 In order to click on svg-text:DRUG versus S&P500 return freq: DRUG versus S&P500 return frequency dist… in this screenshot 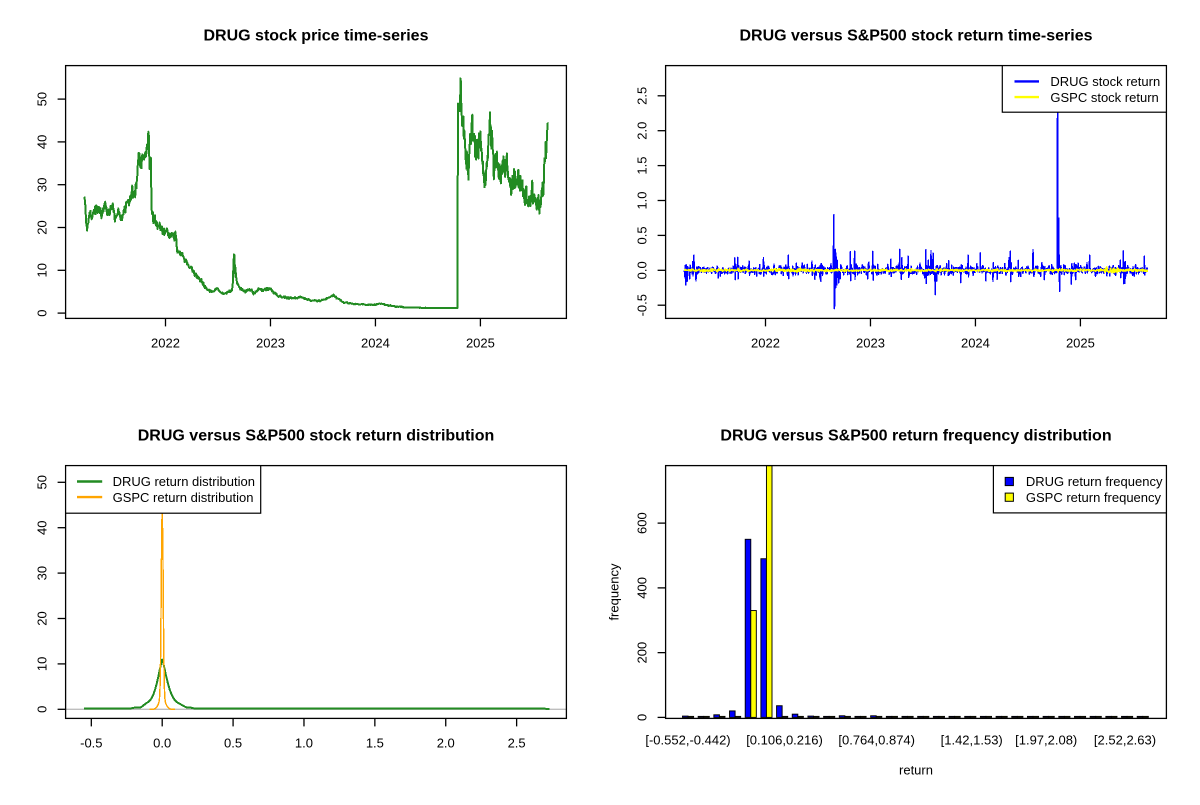, I will do `click(915, 436)`.